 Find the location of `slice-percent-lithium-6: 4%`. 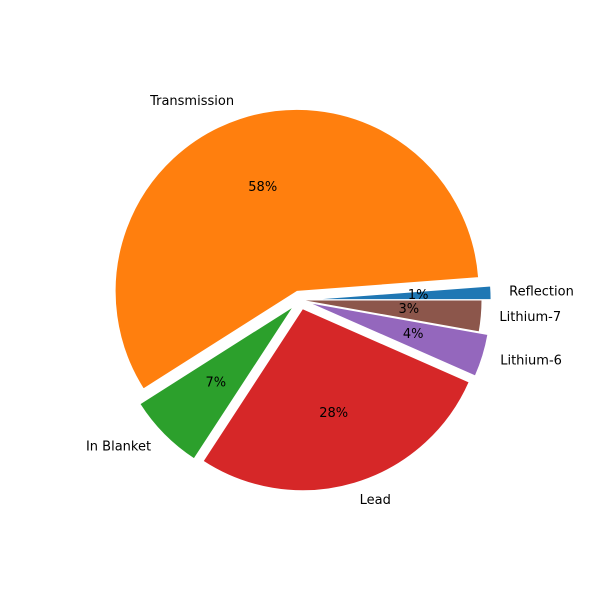

slice-percent-lithium-6: 4% is located at coordinates (413, 334).